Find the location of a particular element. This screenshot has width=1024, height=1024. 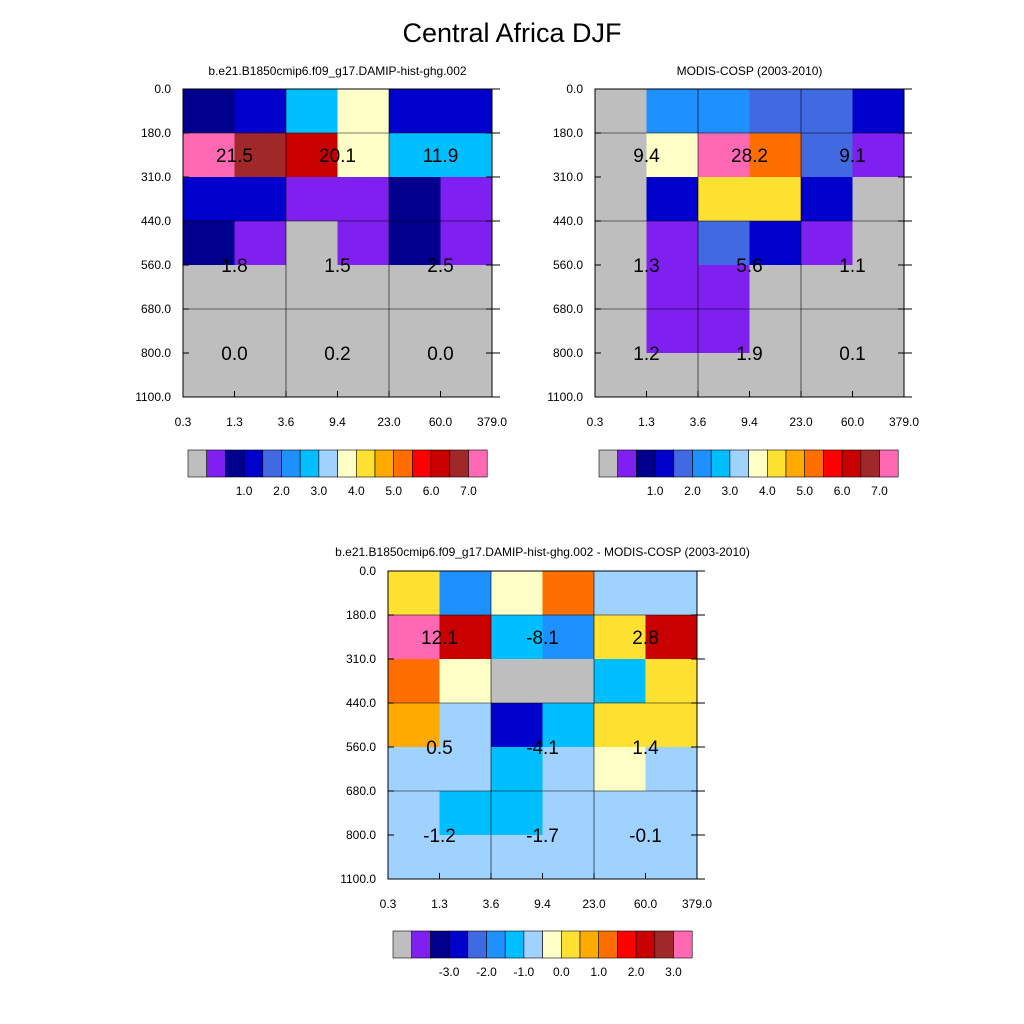

cell-value-label: 12.1 is located at coordinates (439, 638).